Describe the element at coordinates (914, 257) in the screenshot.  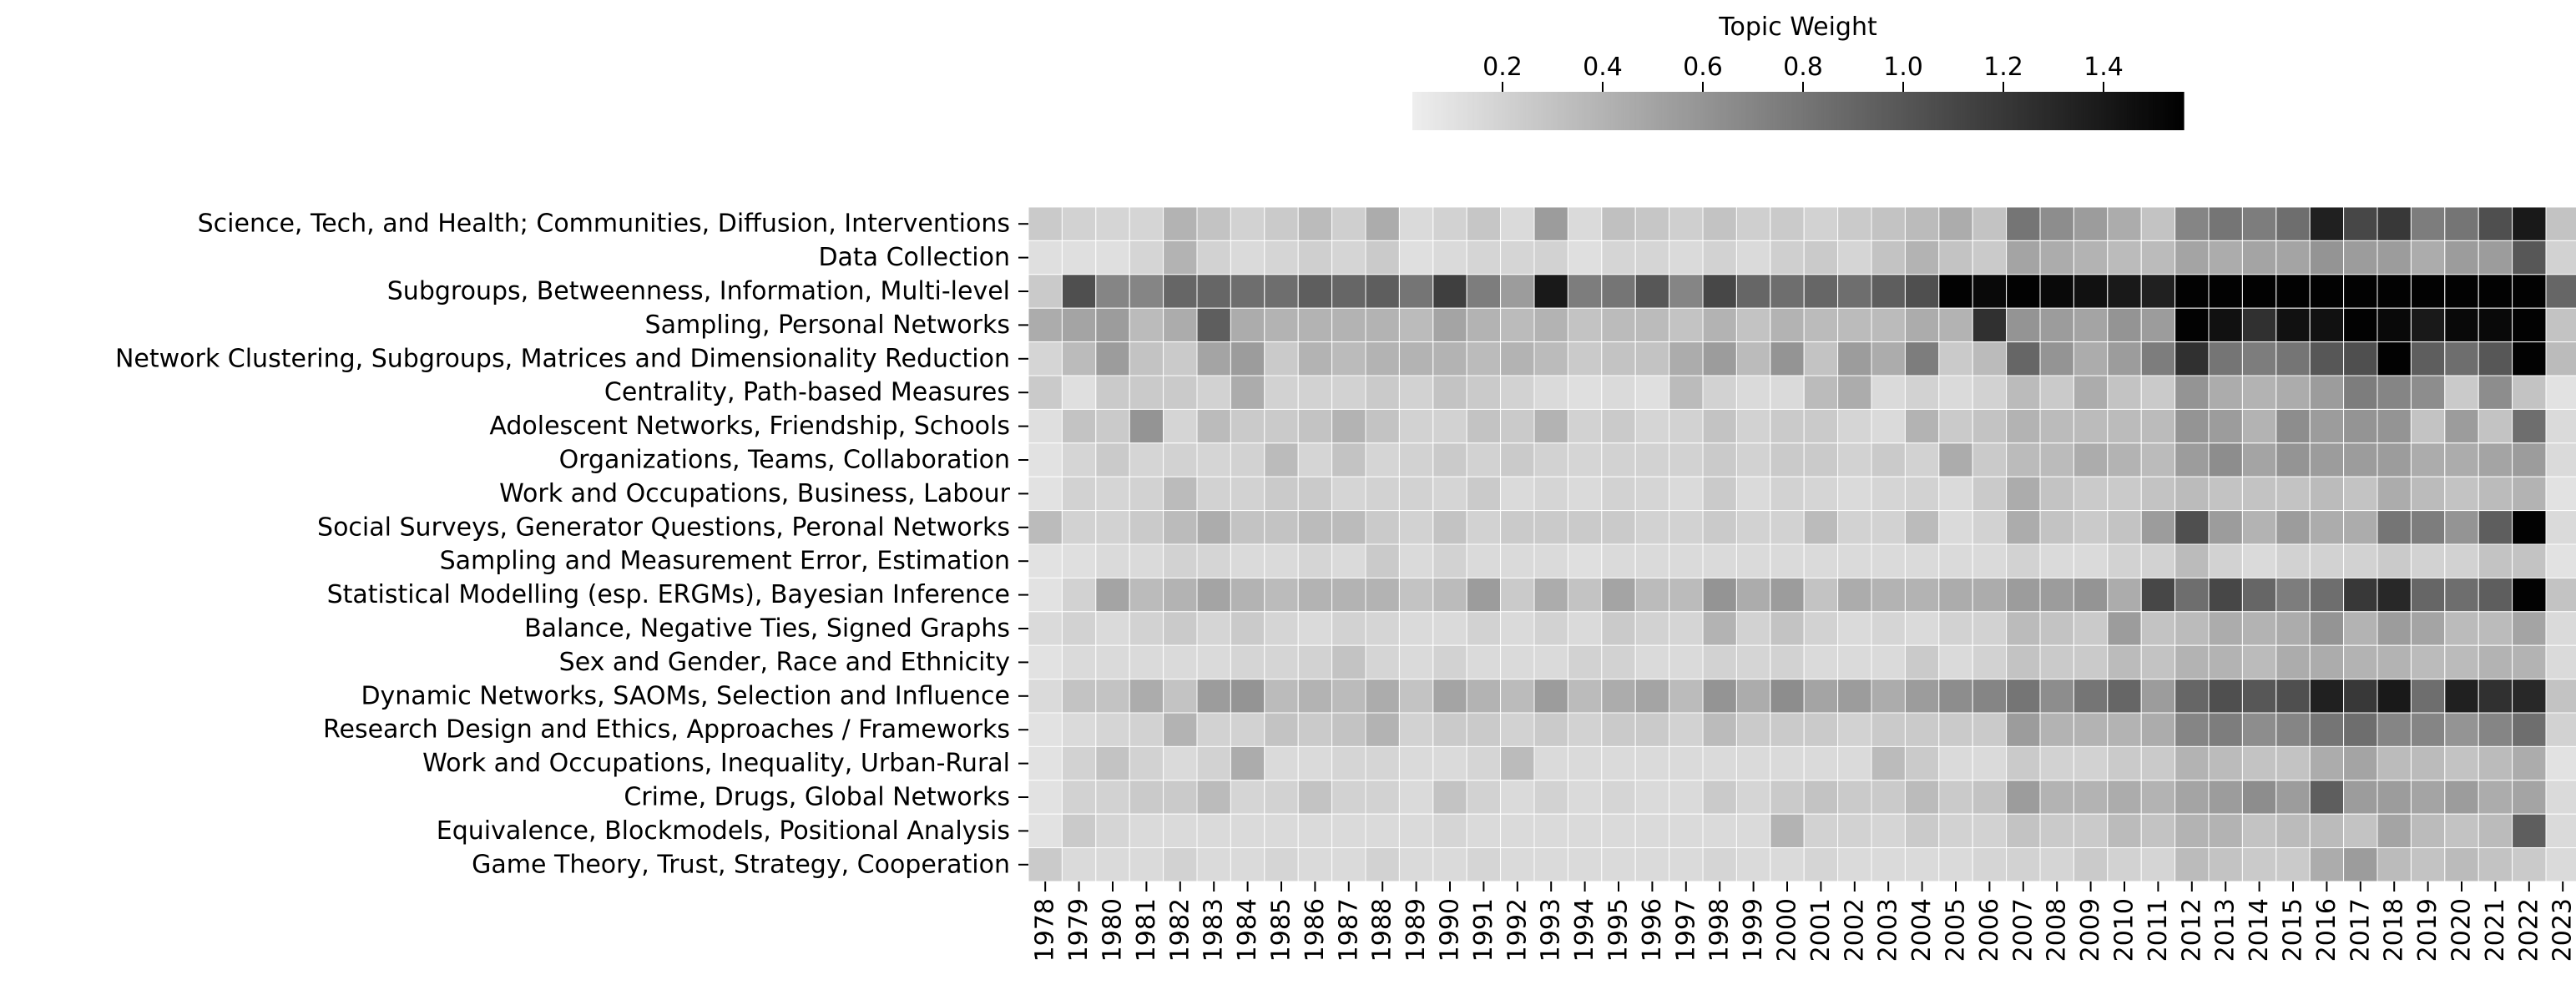
I see `y-tick-label: Data Collection` at that location.